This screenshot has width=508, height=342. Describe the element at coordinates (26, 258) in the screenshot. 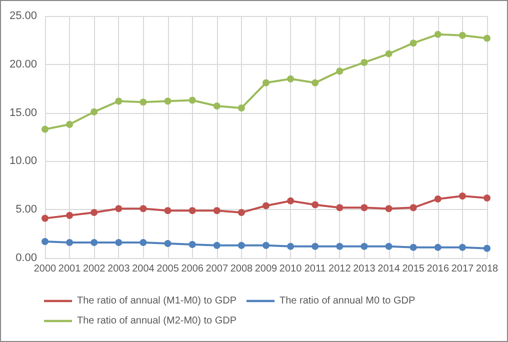

I see `y-tick-label: 0.00` at that location.